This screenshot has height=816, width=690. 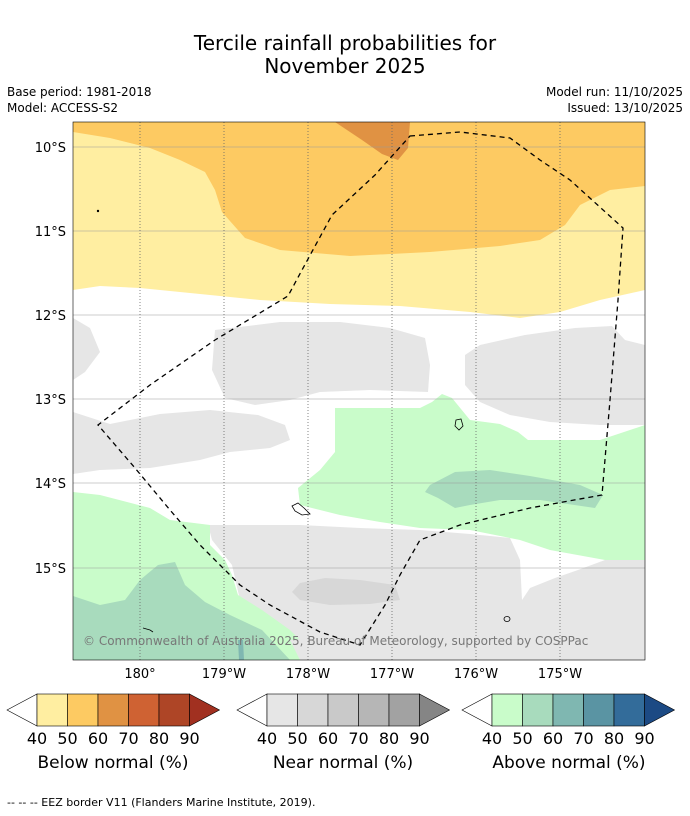 What do you see at coordinates (569, 763) in the screenshot?
I see `colorbar-label-above: Above normal (%)` at bounding box center [569, 763].